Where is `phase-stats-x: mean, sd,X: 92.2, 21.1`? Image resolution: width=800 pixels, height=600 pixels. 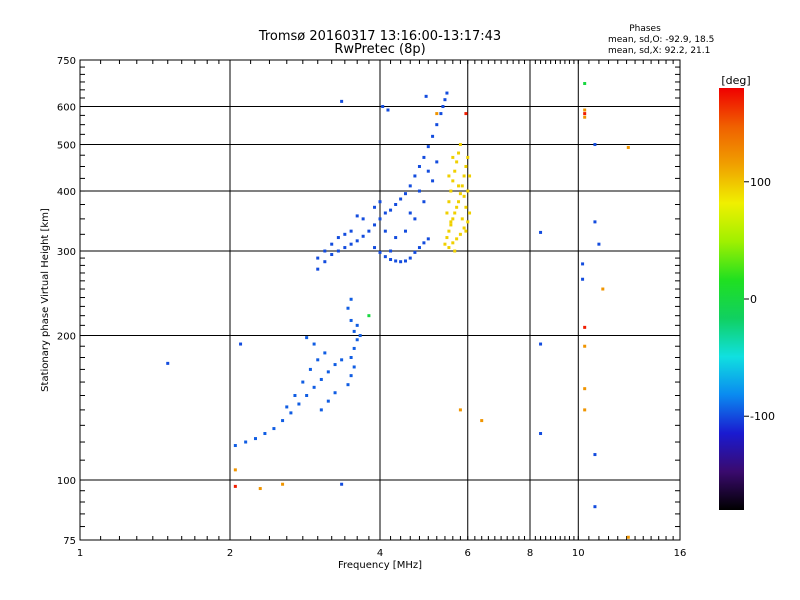
phase-stats-x: mean, sd,X: 92.2, 21.1 is located at coordinates (659, 51).